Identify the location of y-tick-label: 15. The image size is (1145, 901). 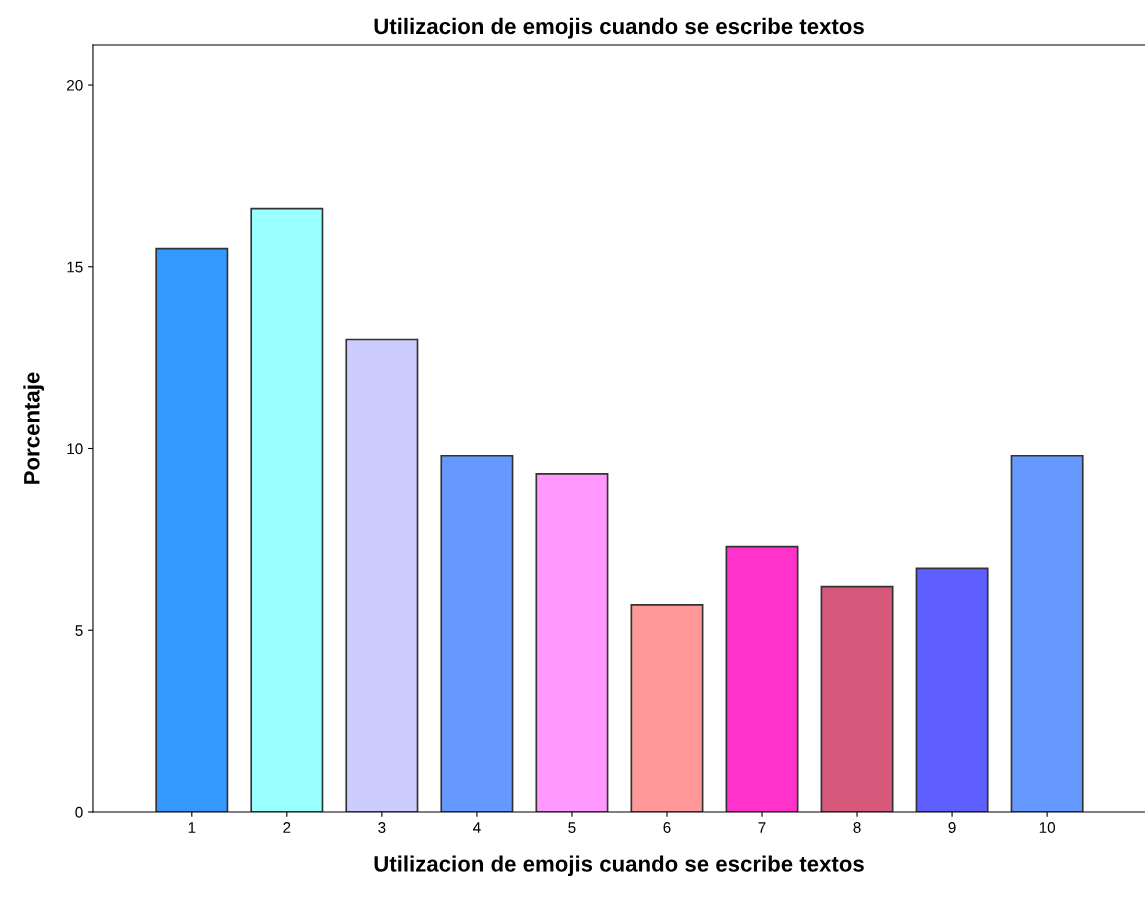
(75, 267).